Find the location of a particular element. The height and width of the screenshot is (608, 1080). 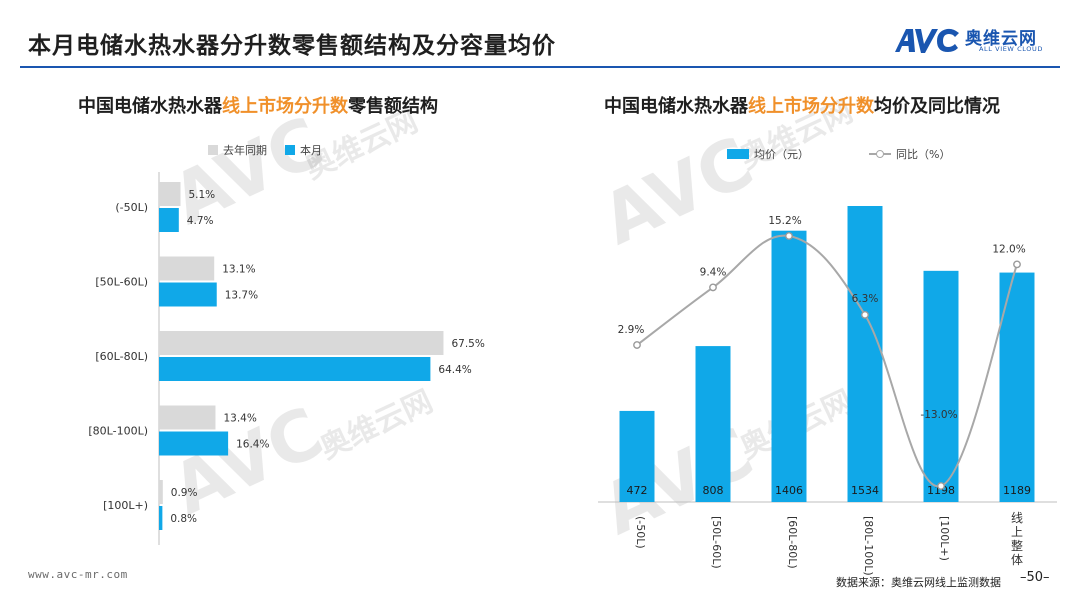

right-bar-label: 1198 is located at coordinates (941, 490).